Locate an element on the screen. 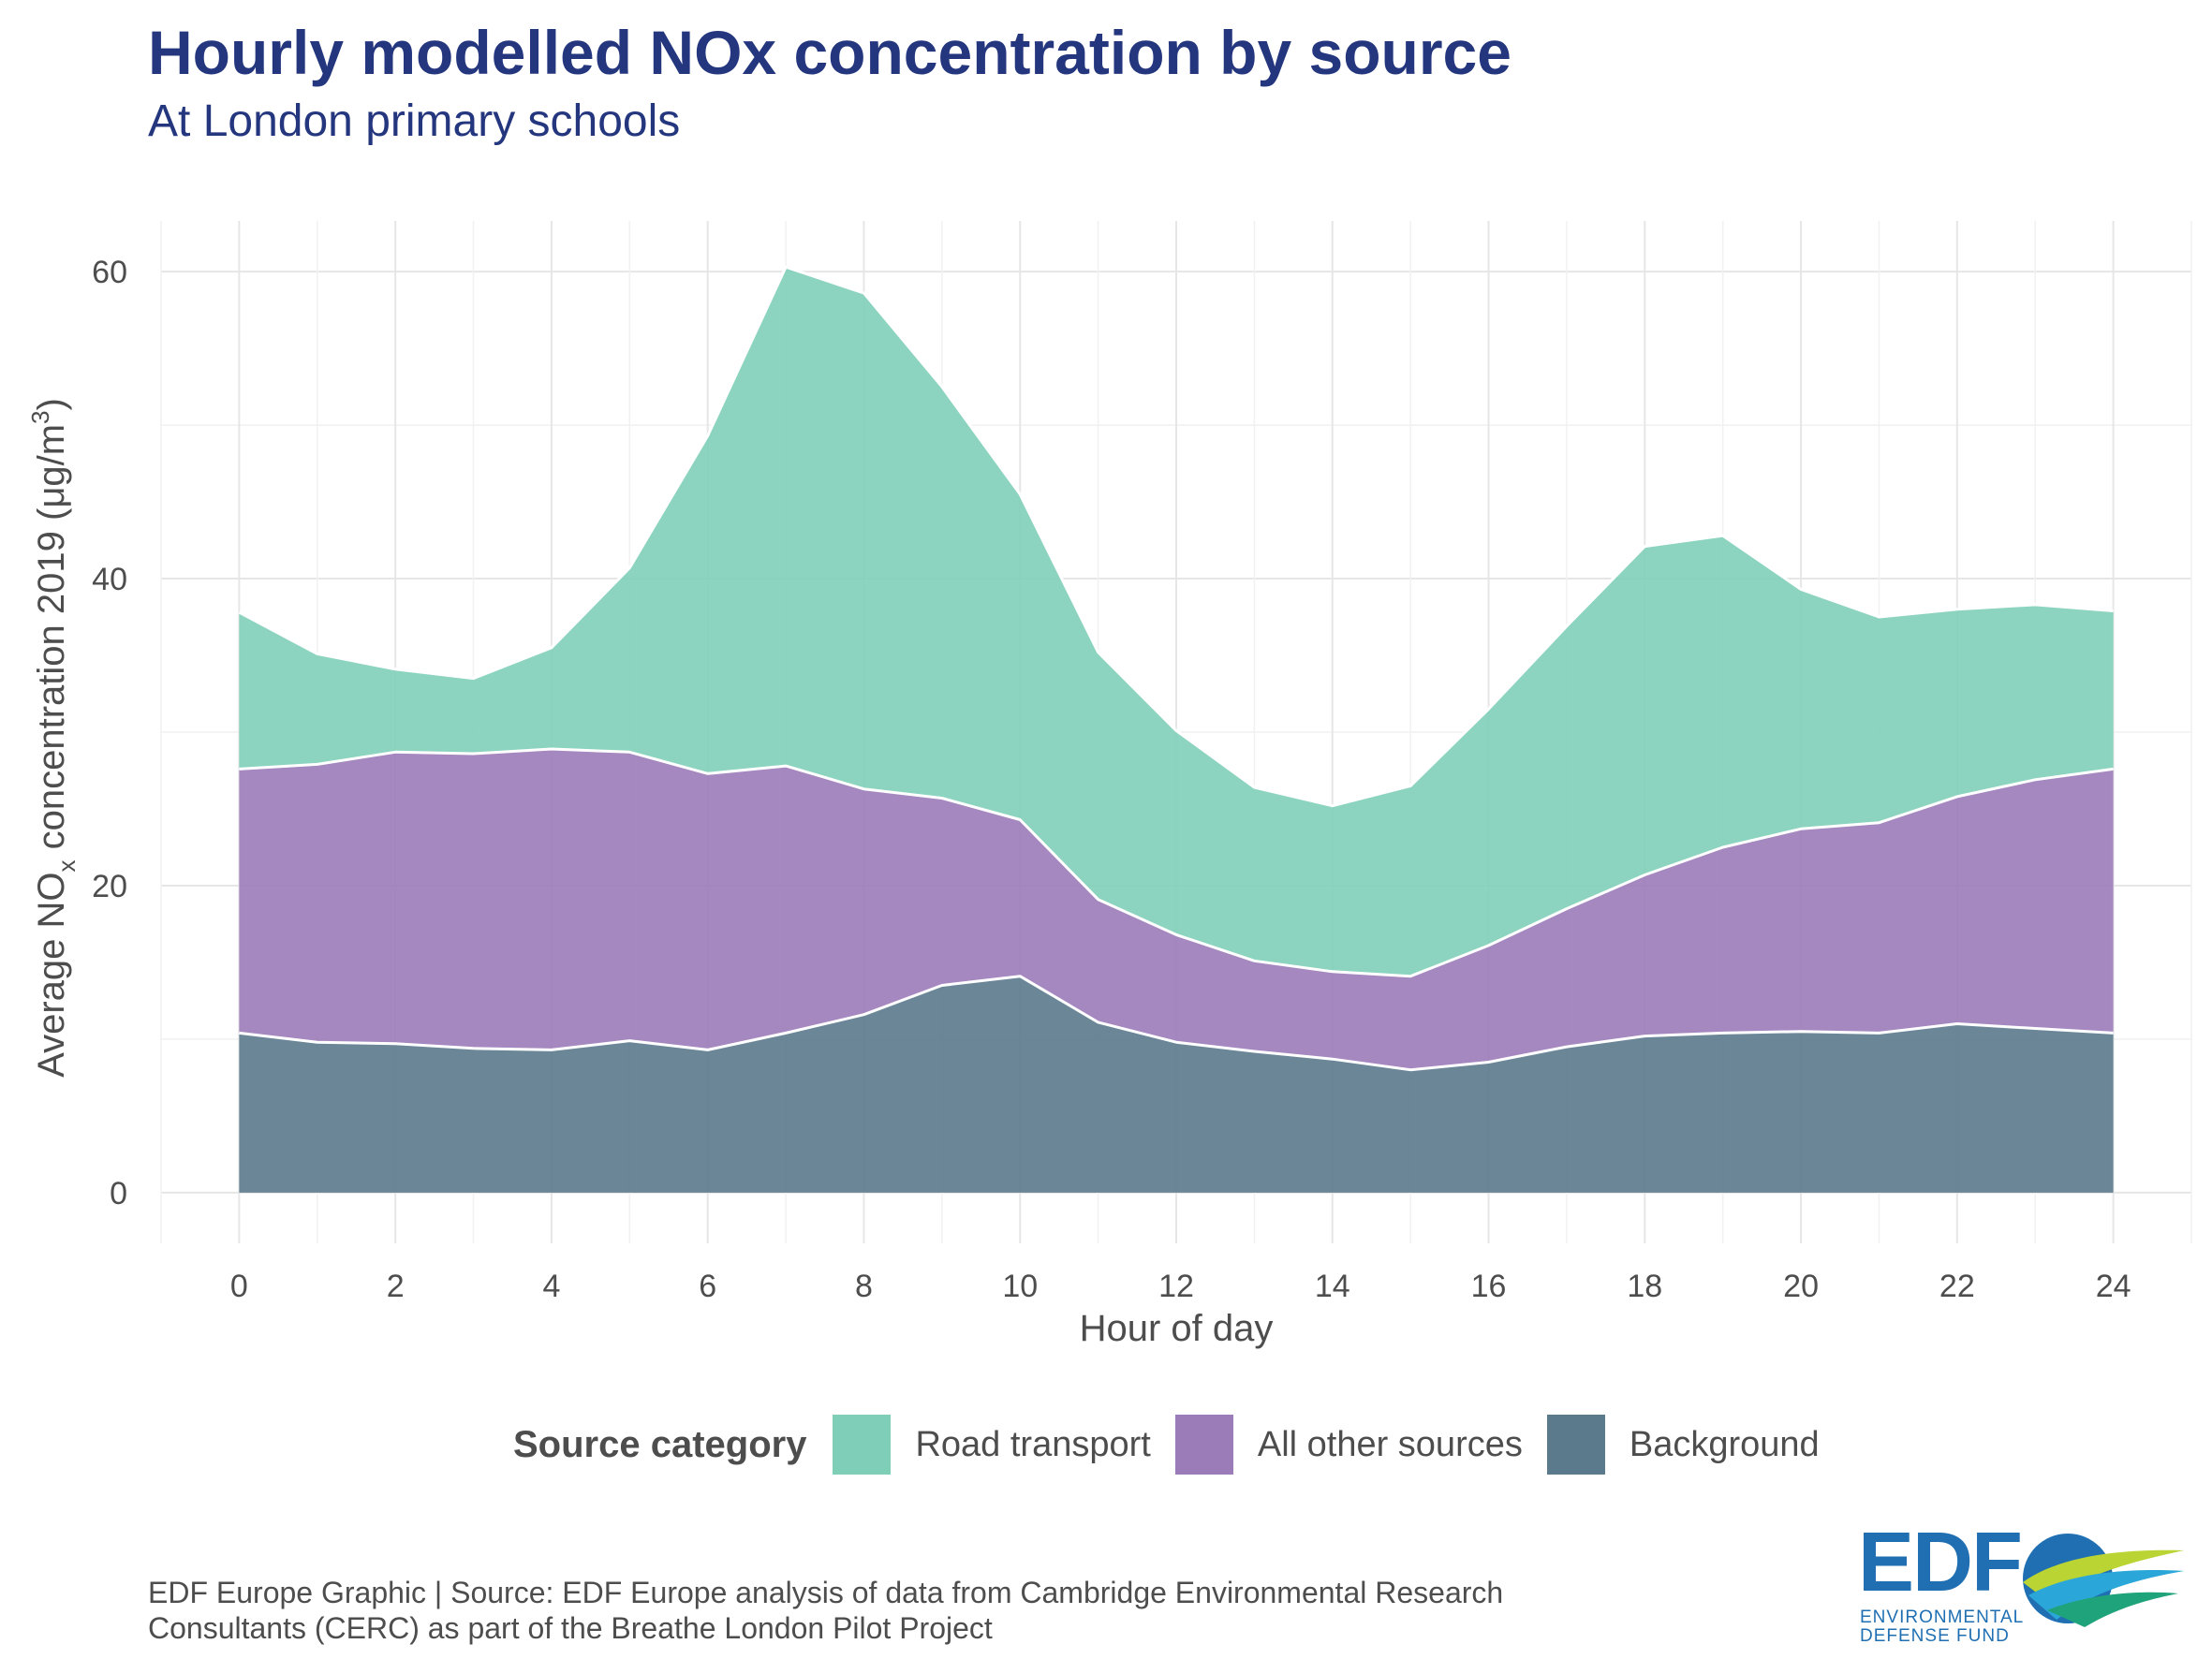 This screenshot has height=1659, width=2212. y-axis-title-subscript: x is located at coordinates (67, 865).